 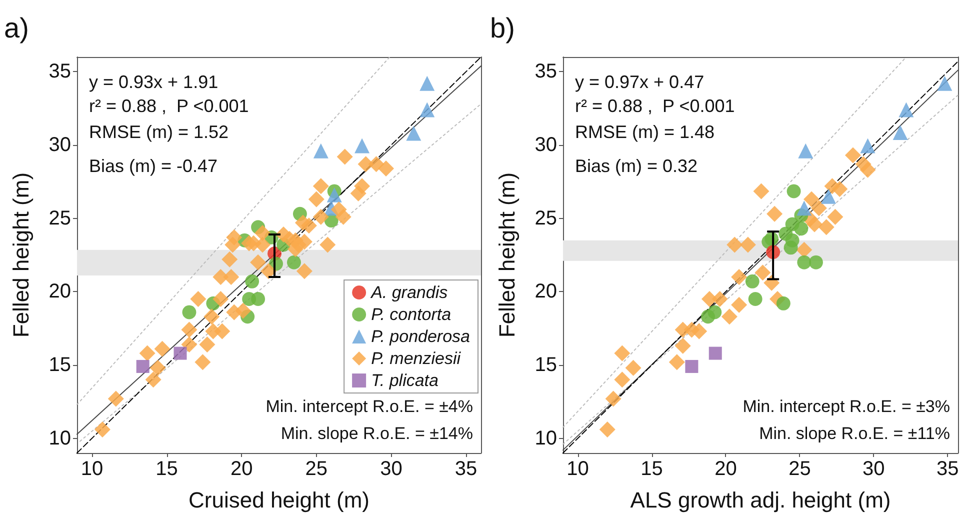 I want to click on legend-label: P. menziesii, so click(x=416, y=358).